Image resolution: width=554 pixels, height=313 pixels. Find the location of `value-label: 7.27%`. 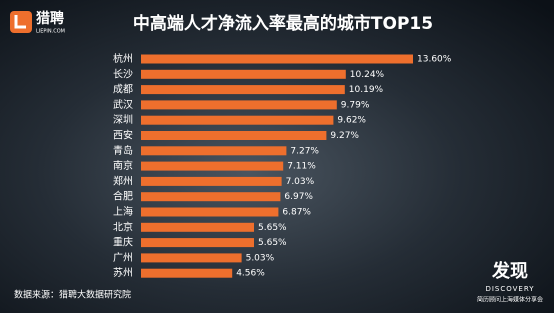

value-label: 7.27% is located at coordinates (304, 151).